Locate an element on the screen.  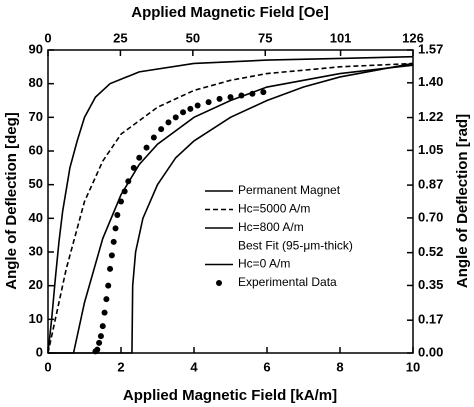
y2-tick-label: 1.57 is located at coordinates (430, 48).